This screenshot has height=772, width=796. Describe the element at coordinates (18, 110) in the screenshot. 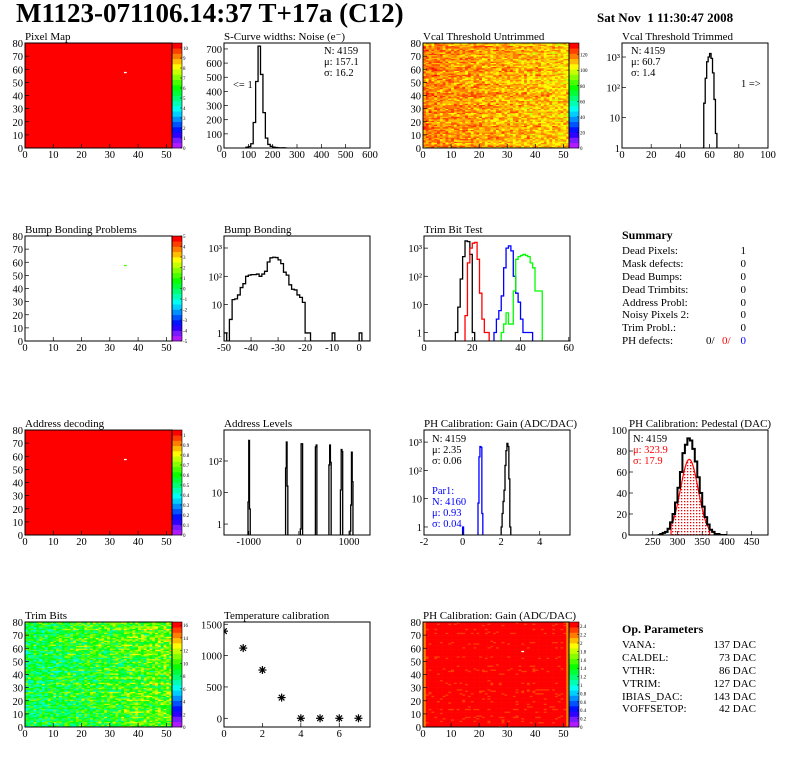

I see `y-tick-label: 30` at that location.